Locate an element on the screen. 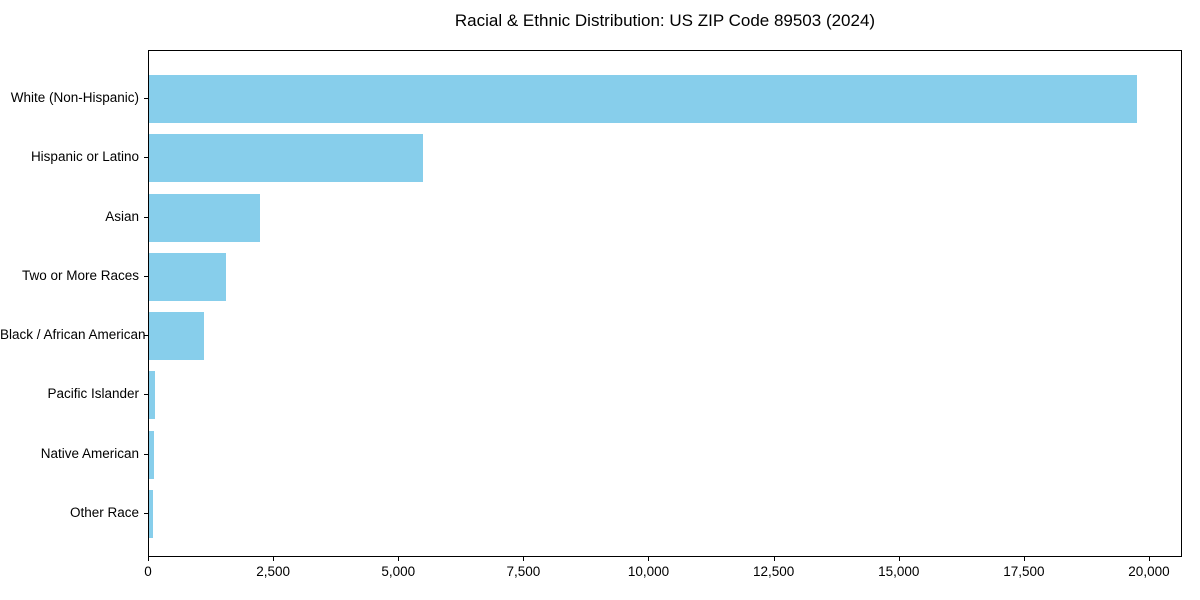  x-tick-label: 20,000 is located at coordinates (1149, 571).